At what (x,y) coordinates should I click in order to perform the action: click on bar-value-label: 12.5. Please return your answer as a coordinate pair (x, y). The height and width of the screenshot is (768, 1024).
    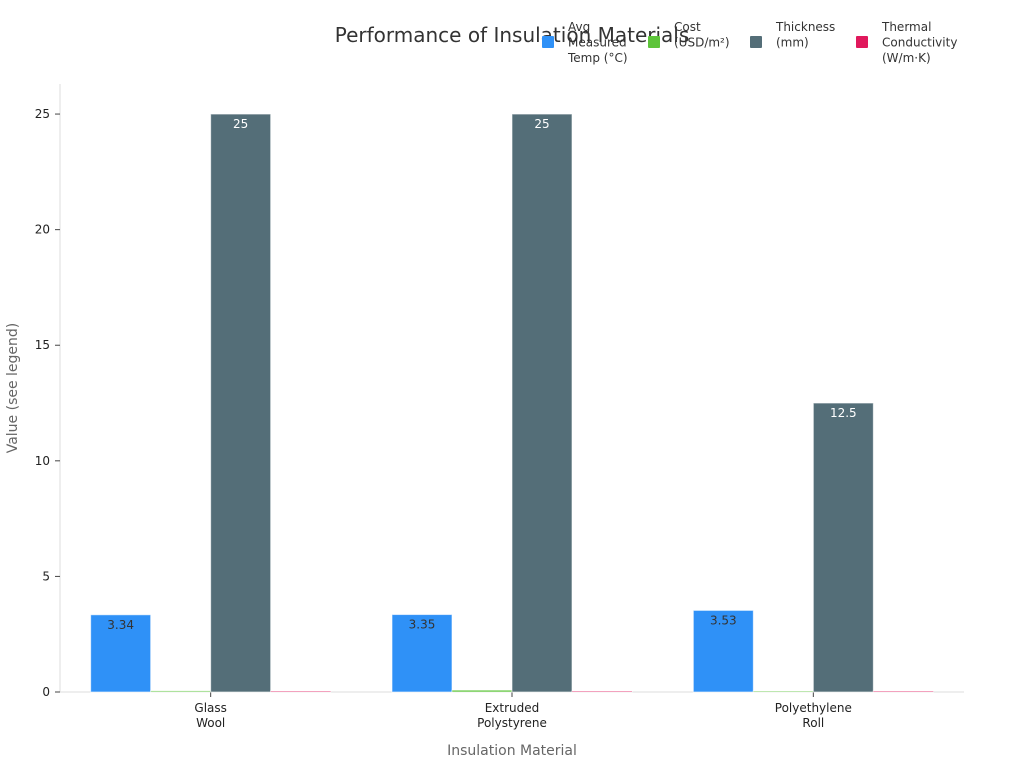
    Looking at the image, I should click on (843, 413).